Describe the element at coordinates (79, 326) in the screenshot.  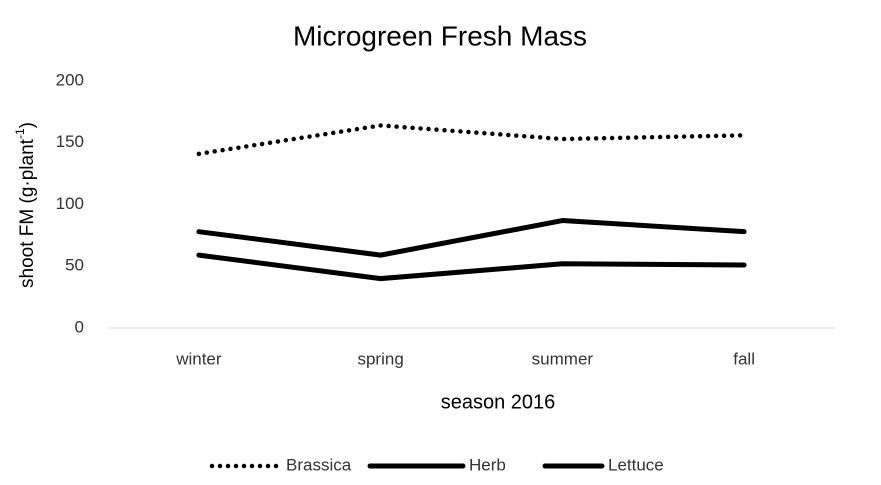
I see `y-tick-label: 0` at that location.